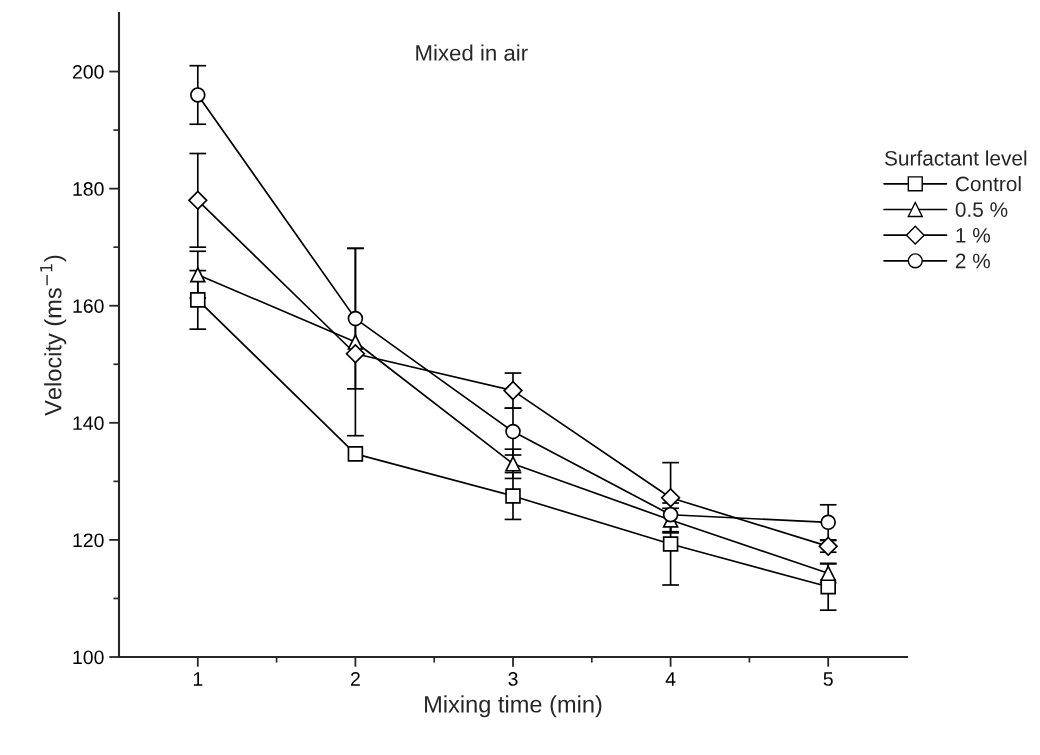 The width and height of the screenshot is (1040, 755). I want to click on y-tick-label: 100, so click(88, 657).